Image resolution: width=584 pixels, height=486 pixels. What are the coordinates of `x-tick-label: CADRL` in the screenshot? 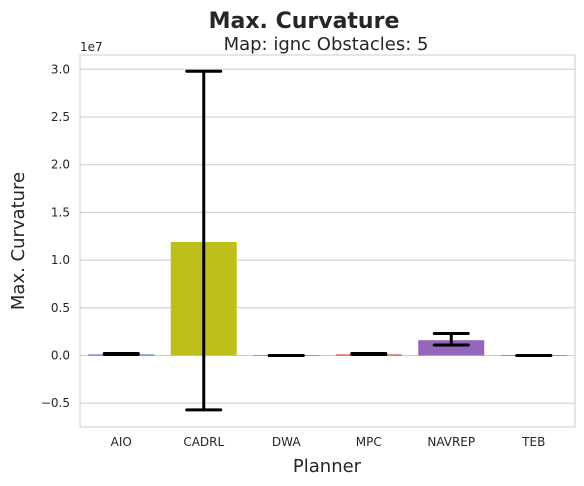 It's located at (203, 442).